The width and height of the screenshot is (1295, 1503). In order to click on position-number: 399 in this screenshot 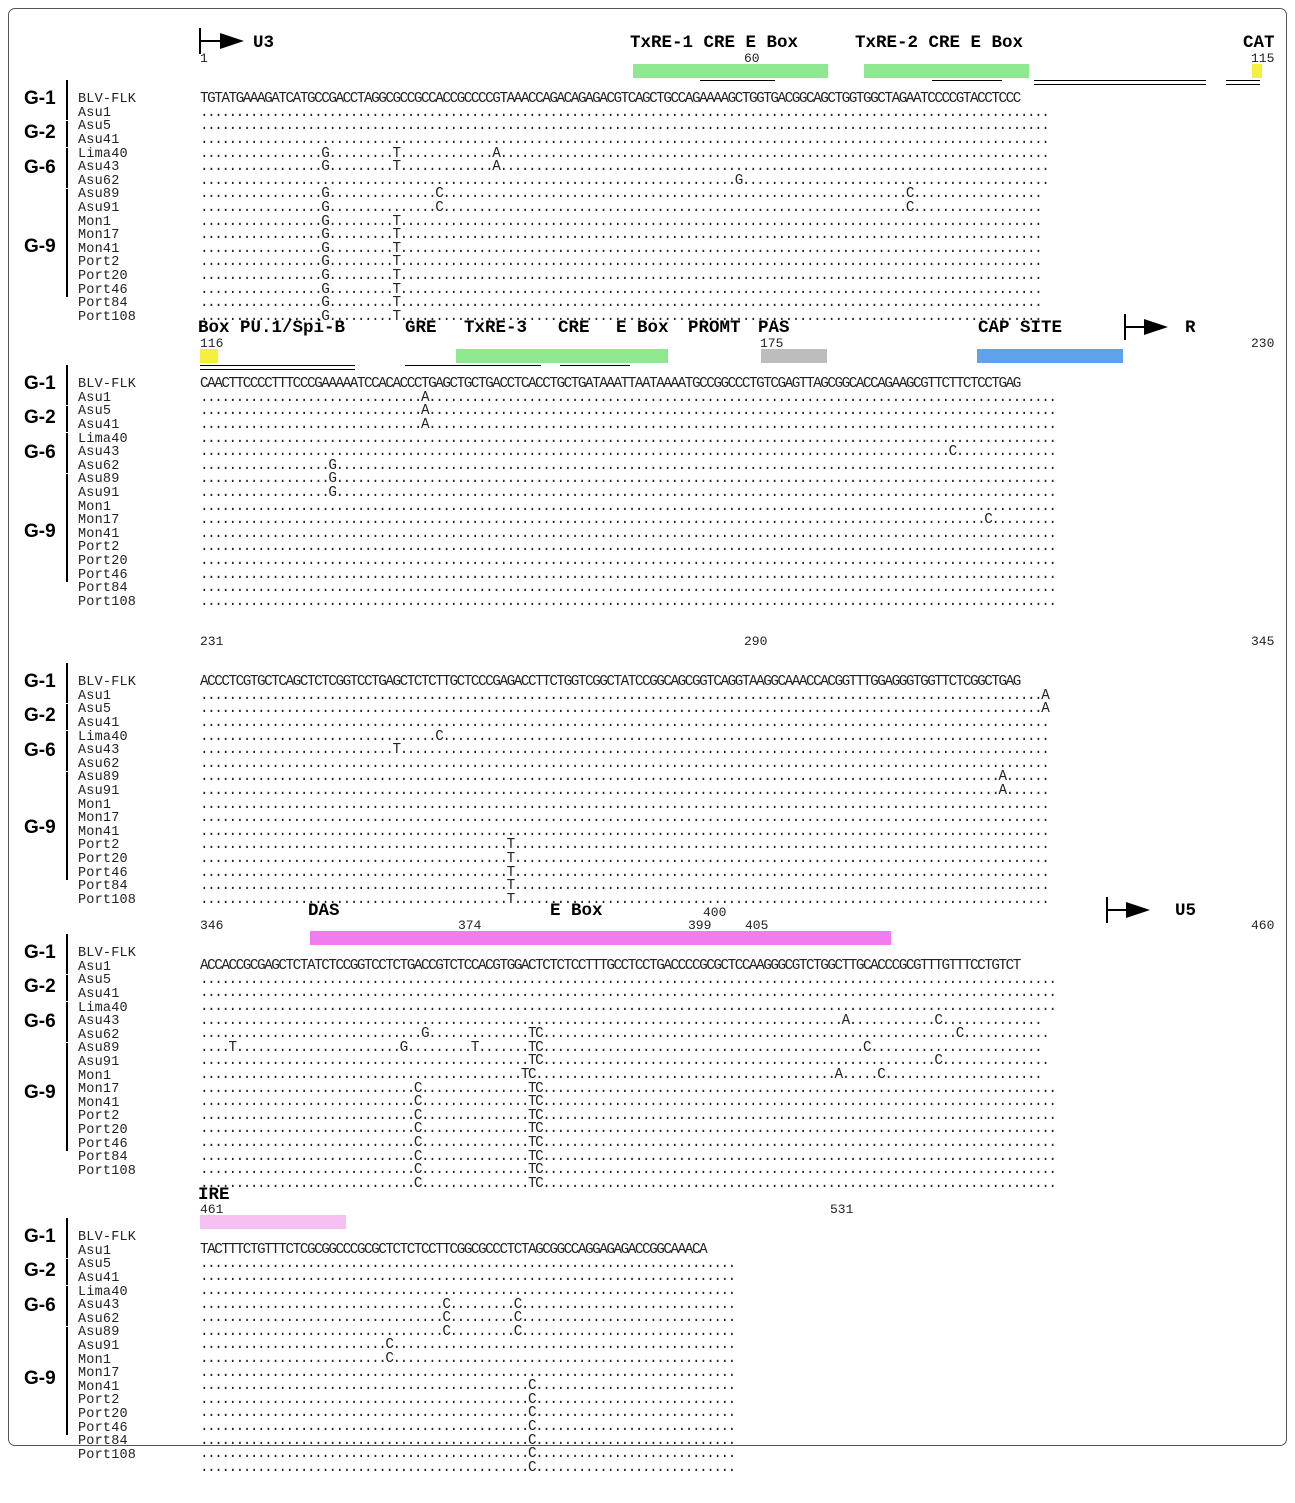, I will do `click(700, 925)`.